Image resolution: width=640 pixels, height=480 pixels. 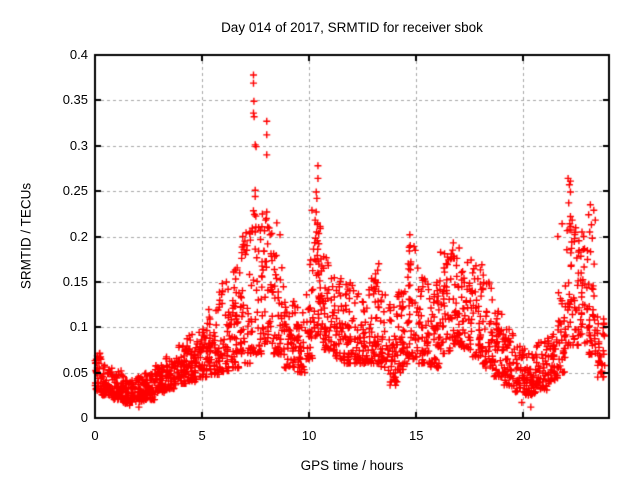 I want to click on x-axis-label: GPS time / hours, so click(x=352, y=465).